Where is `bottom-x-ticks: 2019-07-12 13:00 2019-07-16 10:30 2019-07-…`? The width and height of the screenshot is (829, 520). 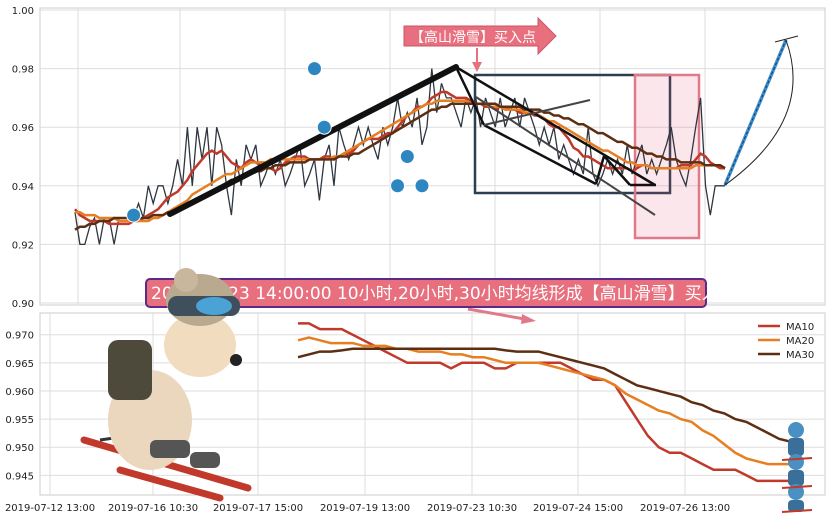 bottom-x-ticks: 2019-07-12 13:00 2019-07-16 10:30 2019-07-… is located at coordinates (367, 508).